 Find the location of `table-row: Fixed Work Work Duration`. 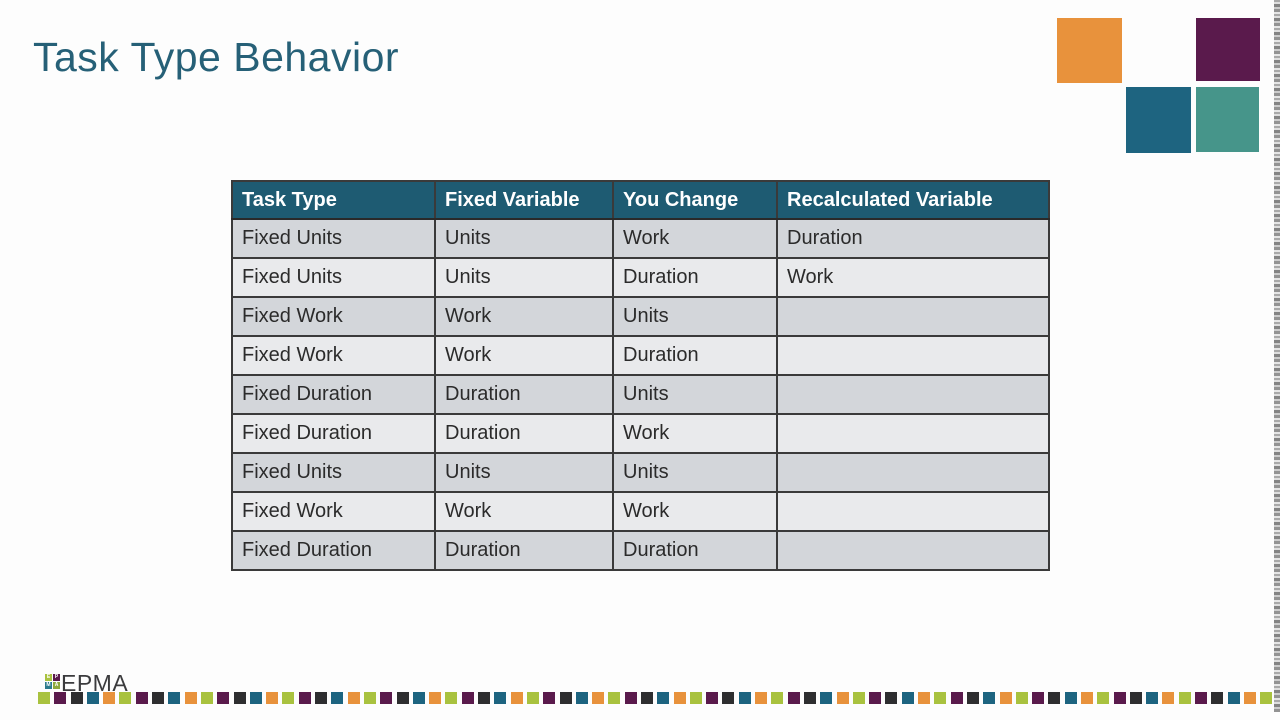

table-row: Fixed Work Work Duration is located at coordinates (640, 355).